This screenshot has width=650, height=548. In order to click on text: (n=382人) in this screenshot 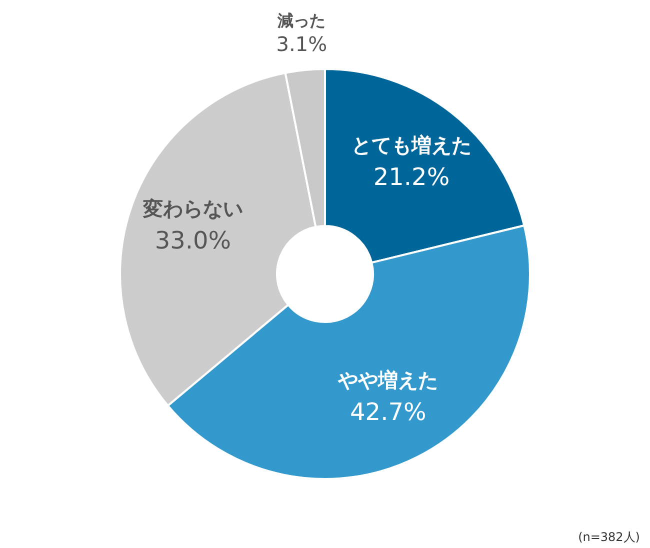, I will do `click(609, 537)`.